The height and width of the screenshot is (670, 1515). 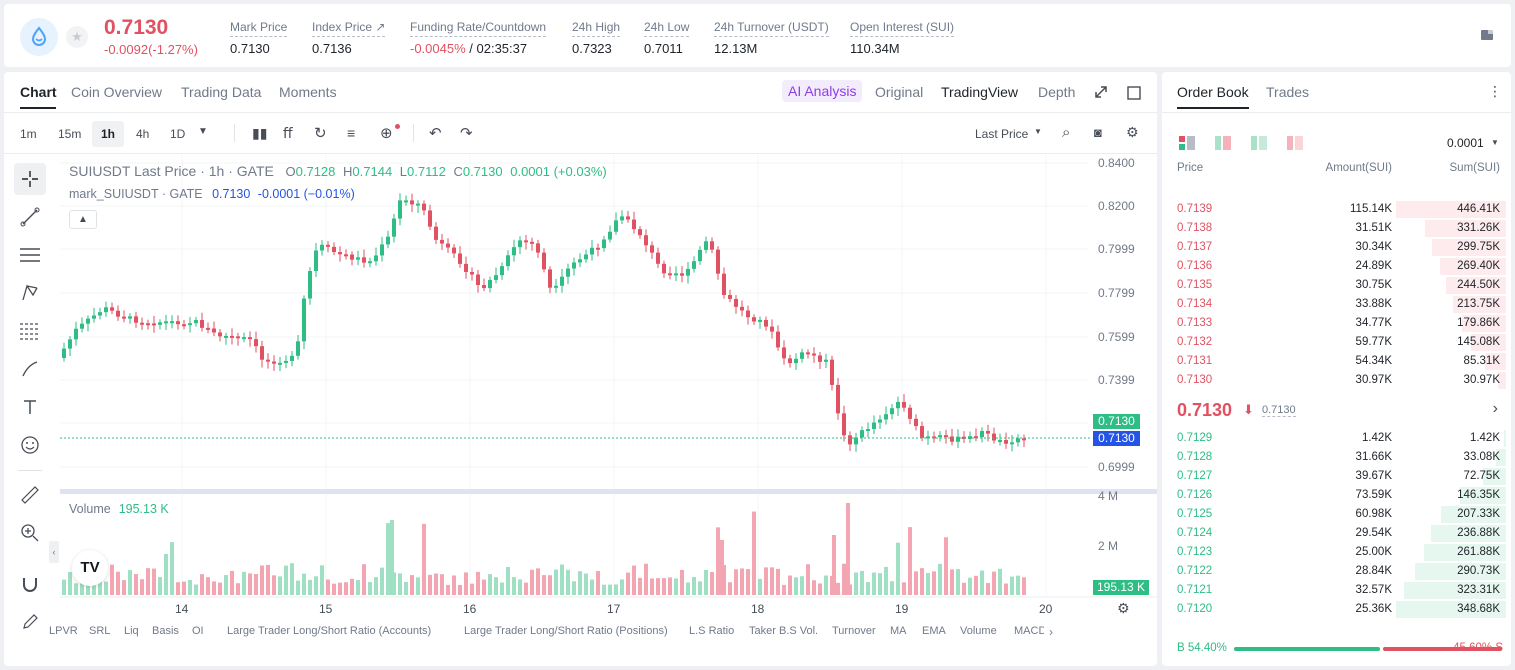 I want to click on tab-coin-overview: Coin Overview, so click(x=117, y=92).